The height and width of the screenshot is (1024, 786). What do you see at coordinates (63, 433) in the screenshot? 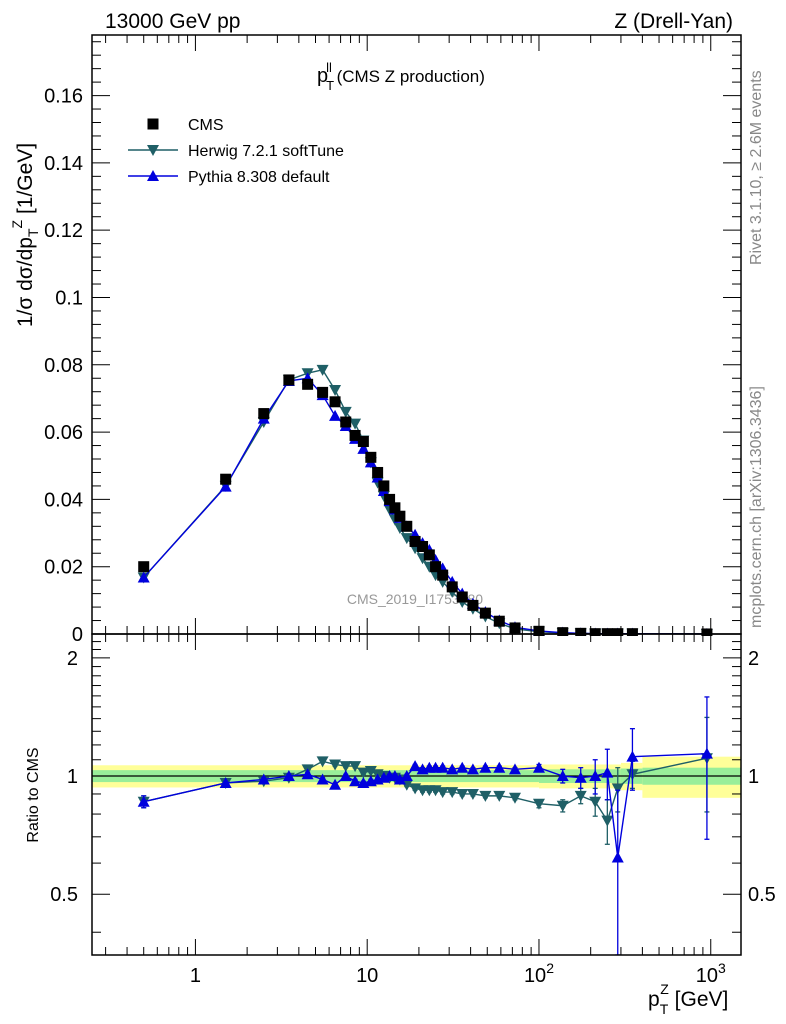
I see `y-tick-label-main: 0.06` at bounding box center [63, 433].